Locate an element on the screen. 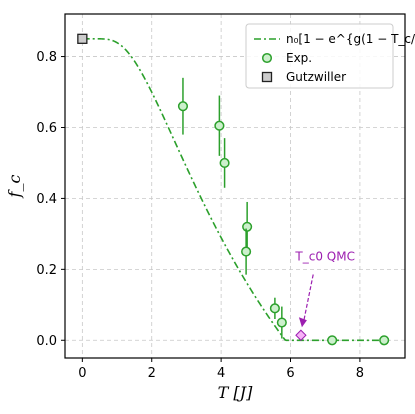  x-tick-label: 2 is located at coordinates (152, 373).